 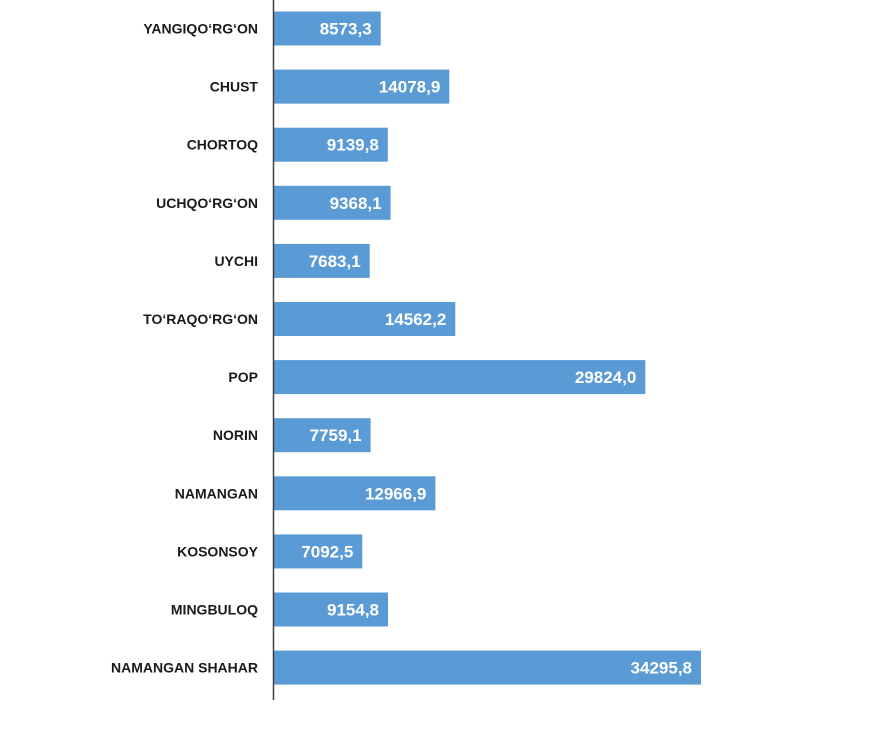 What do you see at coordinates (356, 203) in the screenshot?
I see `value-label: 9368,1` at bounding box center [356, 203].